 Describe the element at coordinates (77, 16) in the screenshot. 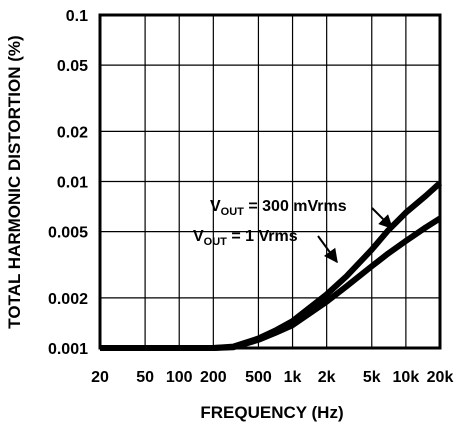

I see `y-tick-label: 0.1` at that location.